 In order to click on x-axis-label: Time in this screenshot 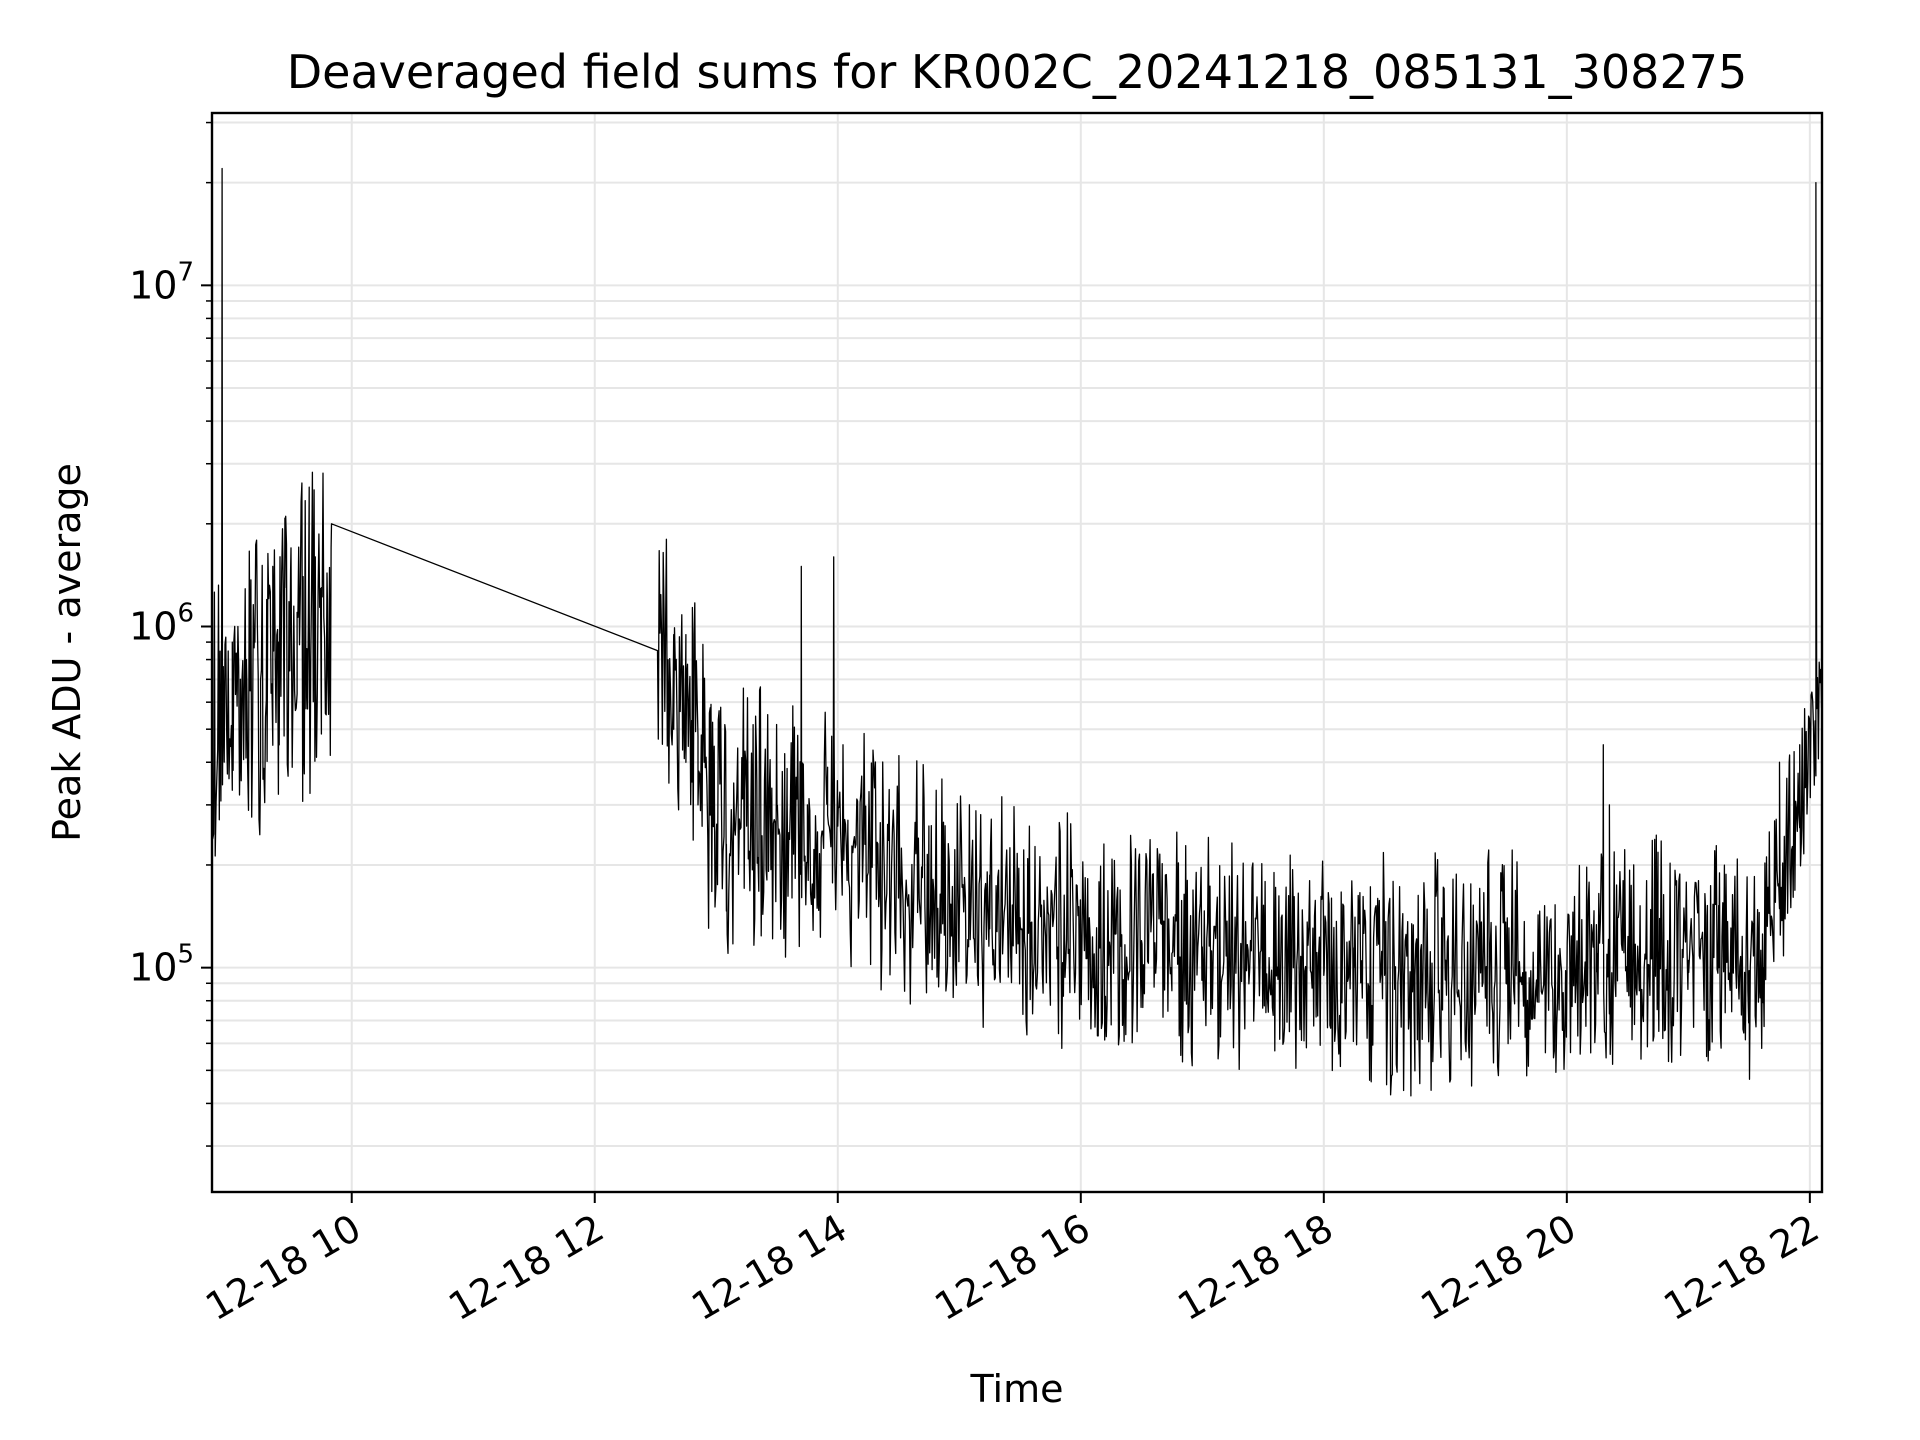, I will do `click(1017, 1389)`.